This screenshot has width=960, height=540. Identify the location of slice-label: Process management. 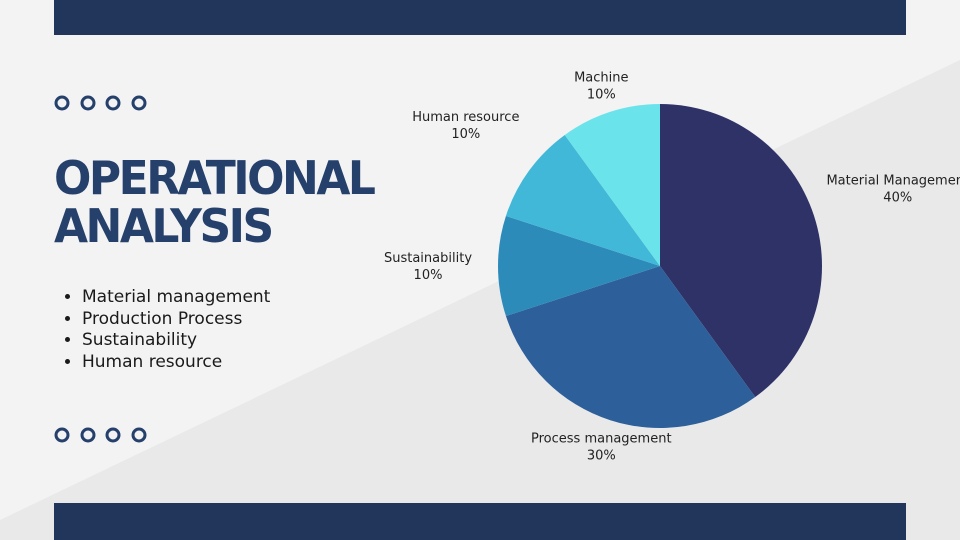
(601, 439).